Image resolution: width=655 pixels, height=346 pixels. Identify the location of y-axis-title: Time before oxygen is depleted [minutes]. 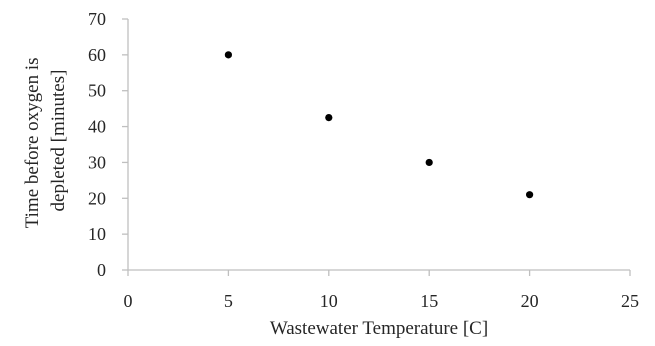
(45, 141).